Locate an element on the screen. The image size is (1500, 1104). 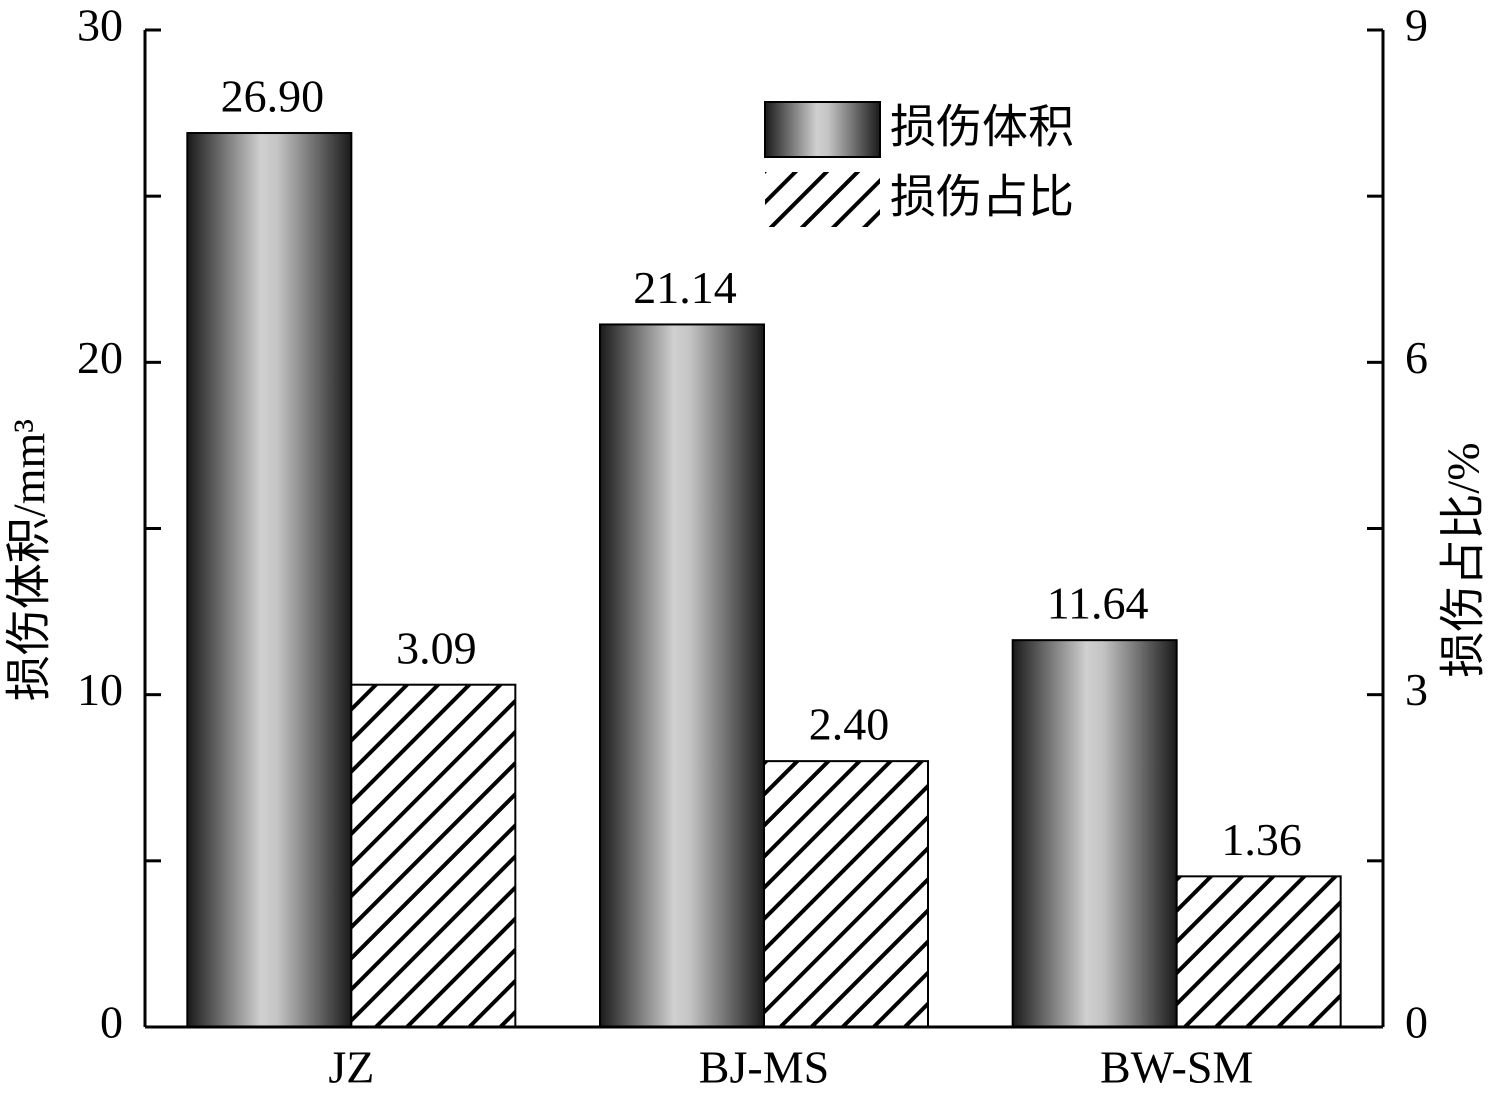
y2-tick-label: 6 is located at coordinates (1416, 357).